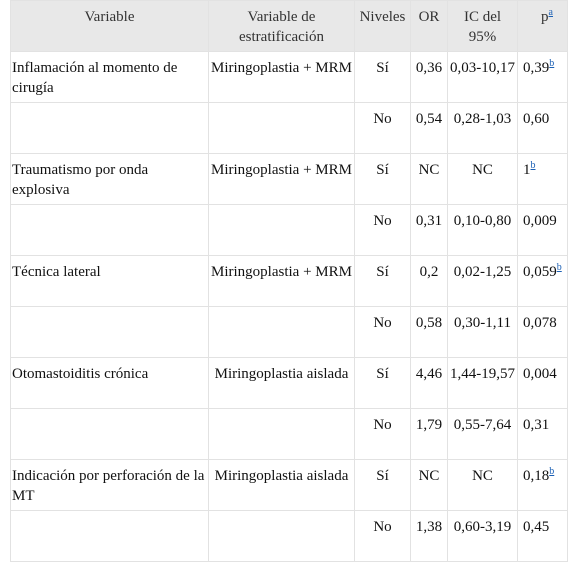  I want to click on cell: 0,03-10,17, so click(482, 77).